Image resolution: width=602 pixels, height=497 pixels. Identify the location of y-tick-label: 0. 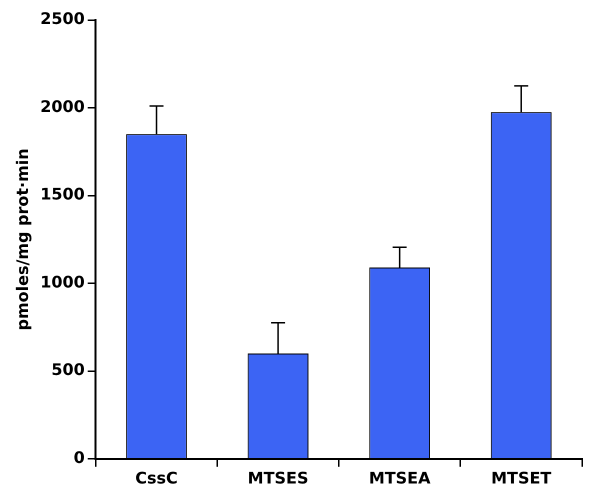
(79, 457).